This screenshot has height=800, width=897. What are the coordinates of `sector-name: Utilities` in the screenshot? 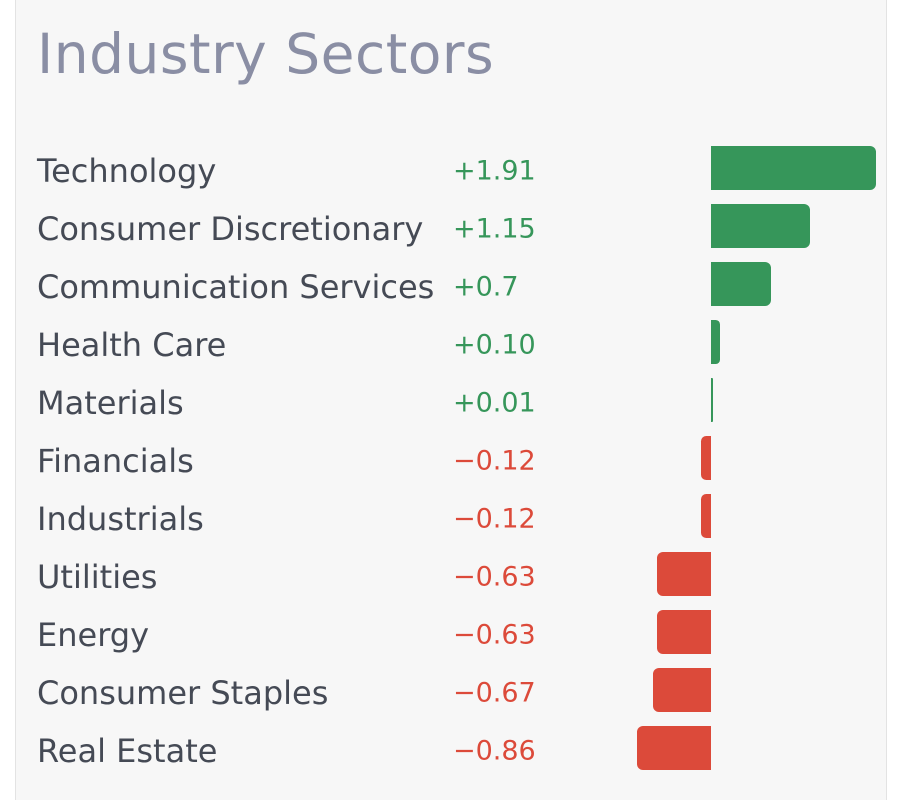 It's located at (97, 577).